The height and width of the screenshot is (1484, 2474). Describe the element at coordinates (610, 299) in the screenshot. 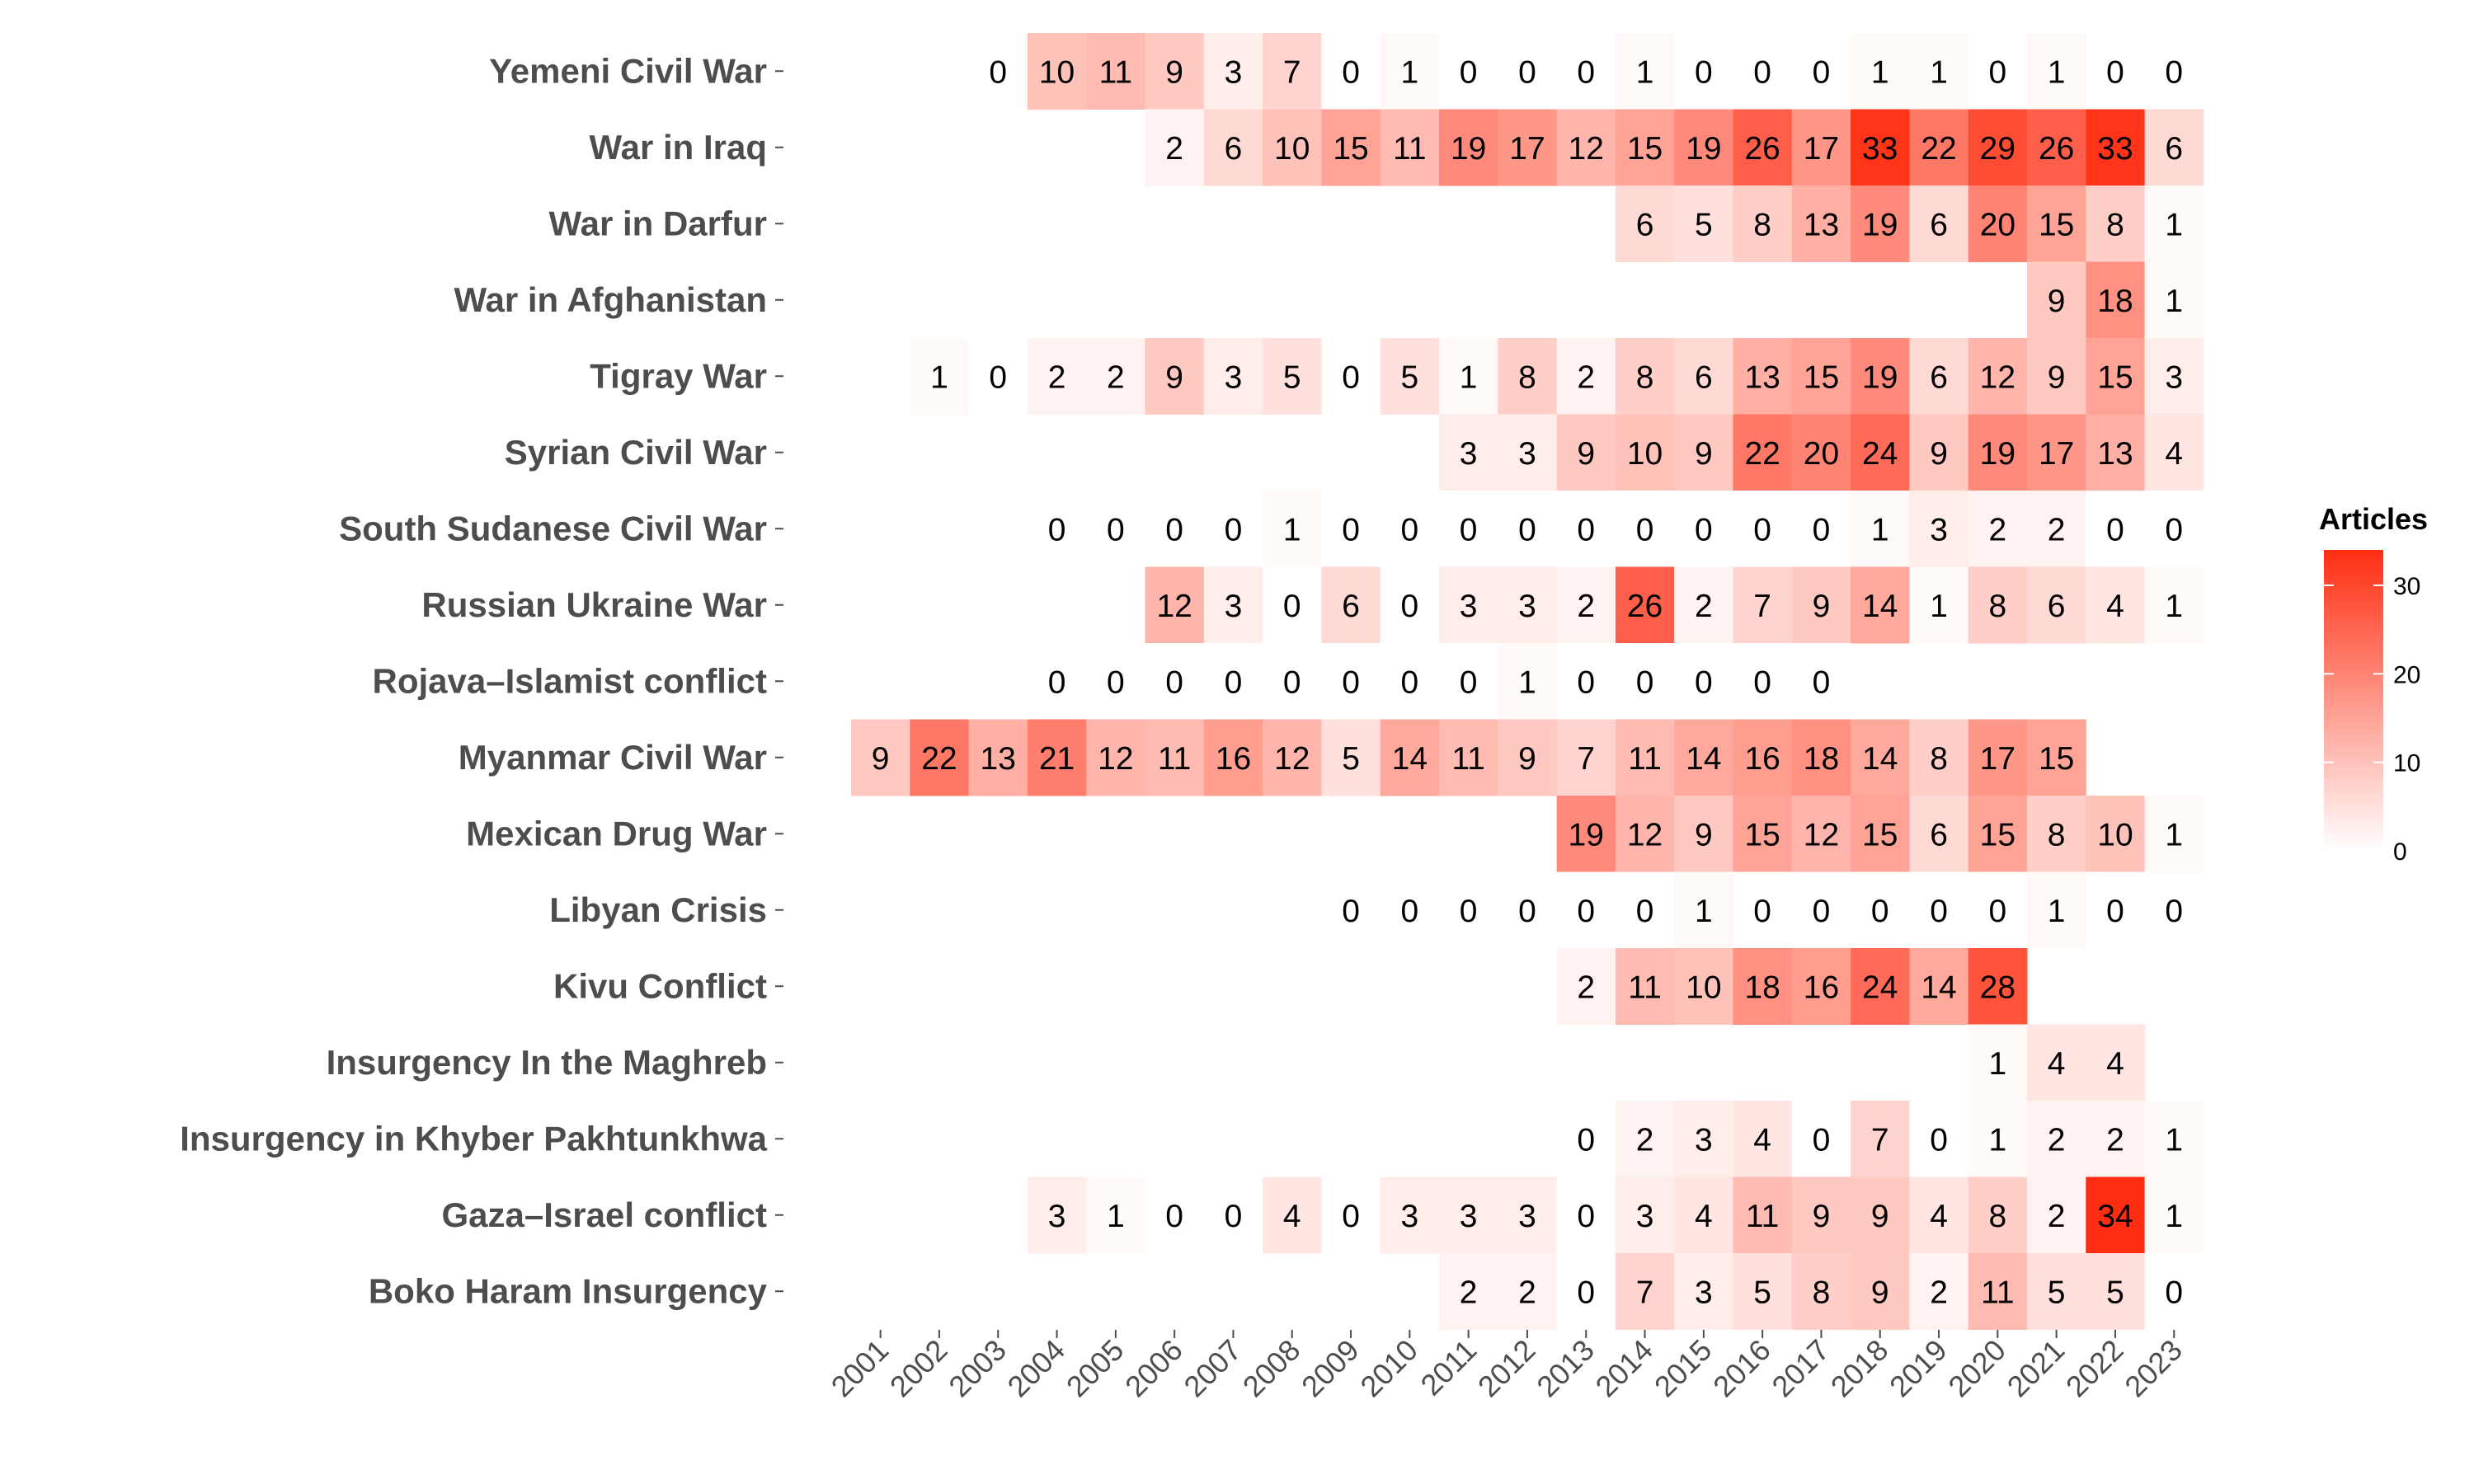

I see `y-tick-label: War in Afghanistan` at that location.